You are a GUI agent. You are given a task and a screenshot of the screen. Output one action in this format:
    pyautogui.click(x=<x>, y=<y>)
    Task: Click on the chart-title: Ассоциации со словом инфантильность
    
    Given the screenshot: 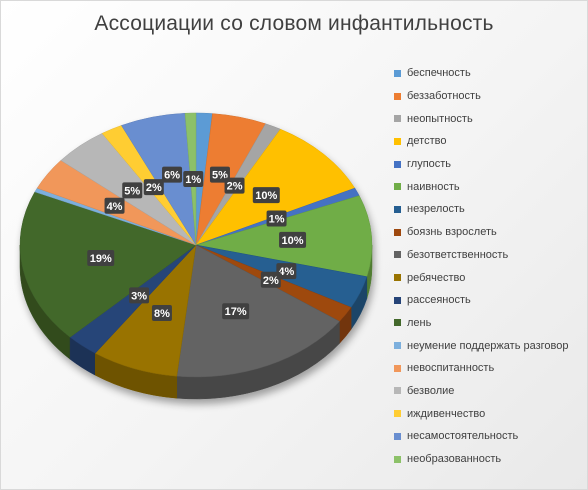 What is the action you would take?
    pyautogui.click(x=294, y=23)
    